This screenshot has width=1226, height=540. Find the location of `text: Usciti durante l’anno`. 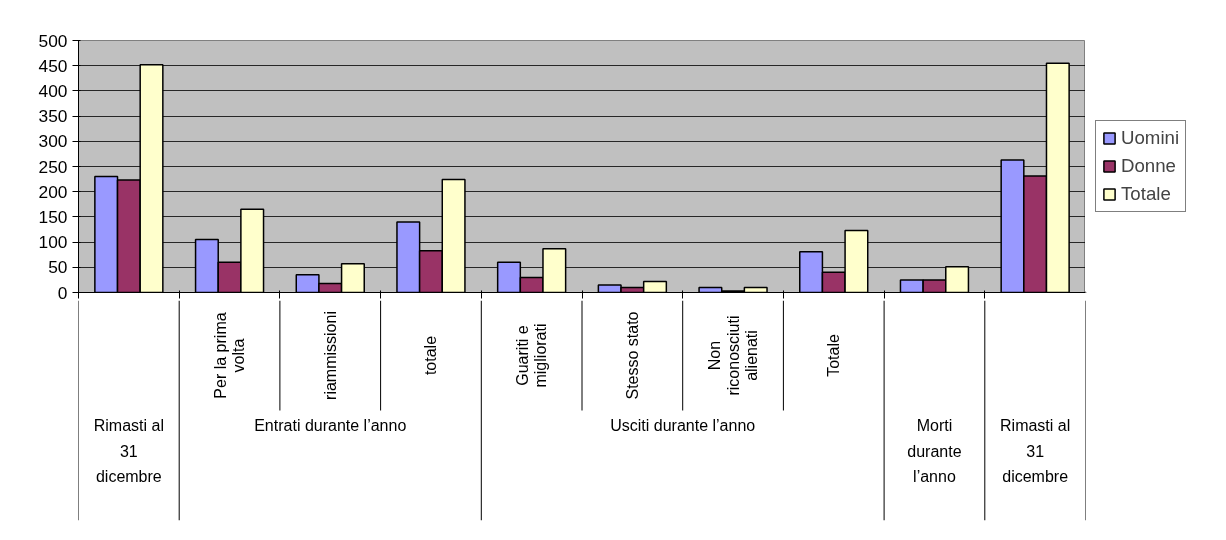

text: Usciti durante l’anno is located at coordinates (683, 426).